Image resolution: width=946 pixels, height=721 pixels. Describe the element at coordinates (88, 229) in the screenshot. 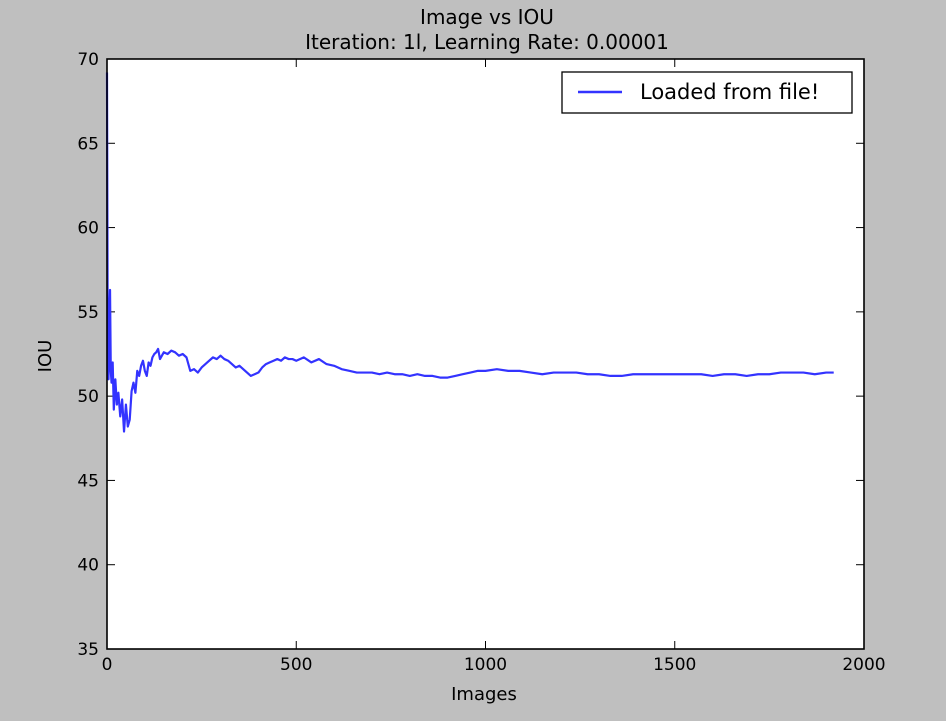

I see `y-tick-label: 60` at that location.